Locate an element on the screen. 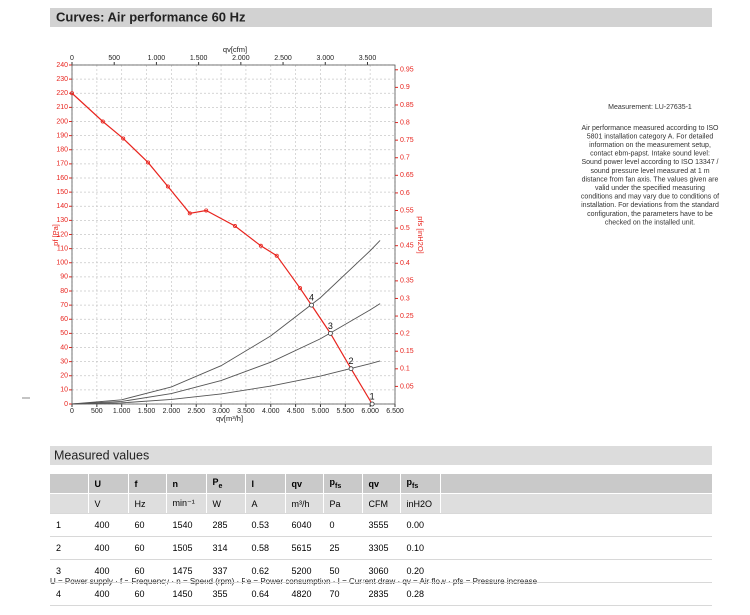 This screenshot has width=750, height=615. header-text: p is located at coordinates (409, 482).